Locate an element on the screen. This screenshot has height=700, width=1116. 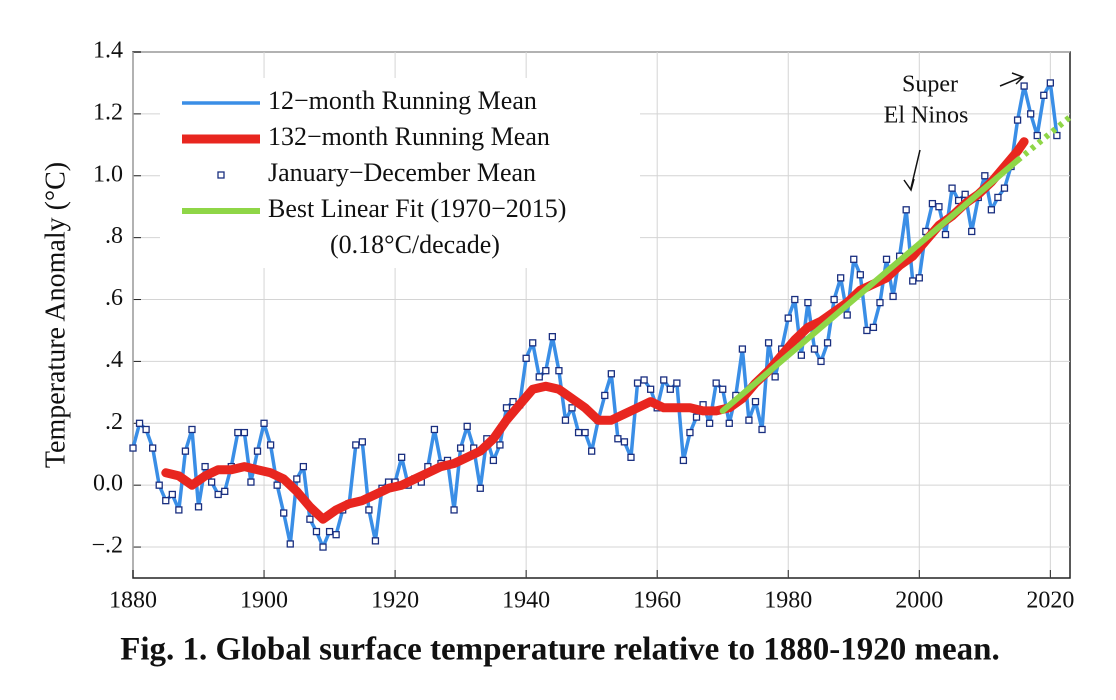
y-tick-label: 1.2 is located at coordinates (108, 112).